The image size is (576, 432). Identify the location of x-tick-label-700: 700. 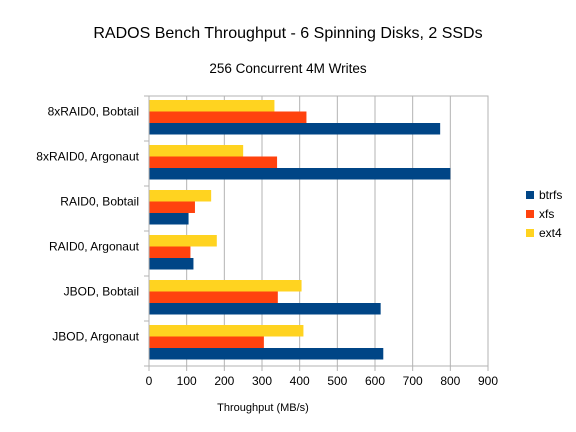
(413, 381).